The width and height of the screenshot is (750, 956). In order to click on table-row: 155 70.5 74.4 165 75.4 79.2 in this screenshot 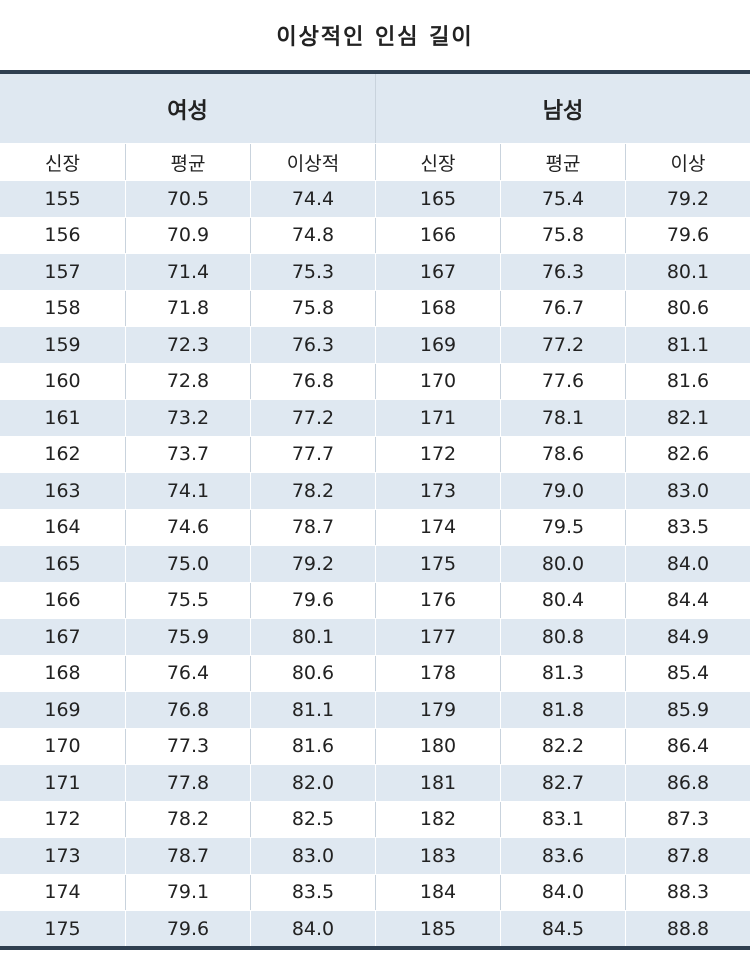, I will do `click(375, 198)`.